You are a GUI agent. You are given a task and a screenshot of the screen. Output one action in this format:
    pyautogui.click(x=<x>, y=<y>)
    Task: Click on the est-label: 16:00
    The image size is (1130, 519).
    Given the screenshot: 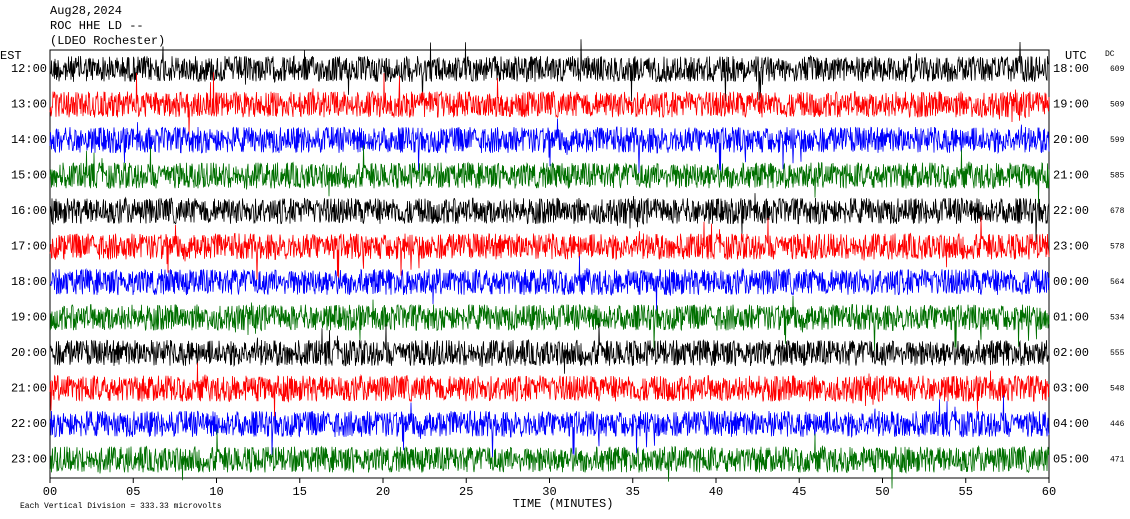 What is the action you would take?
    pyautogui.click(x=29, y=211)
    